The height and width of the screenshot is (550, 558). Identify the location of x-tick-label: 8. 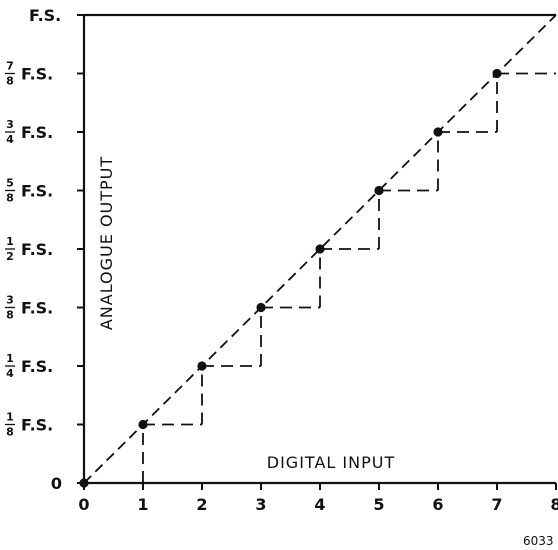
(554, 504).